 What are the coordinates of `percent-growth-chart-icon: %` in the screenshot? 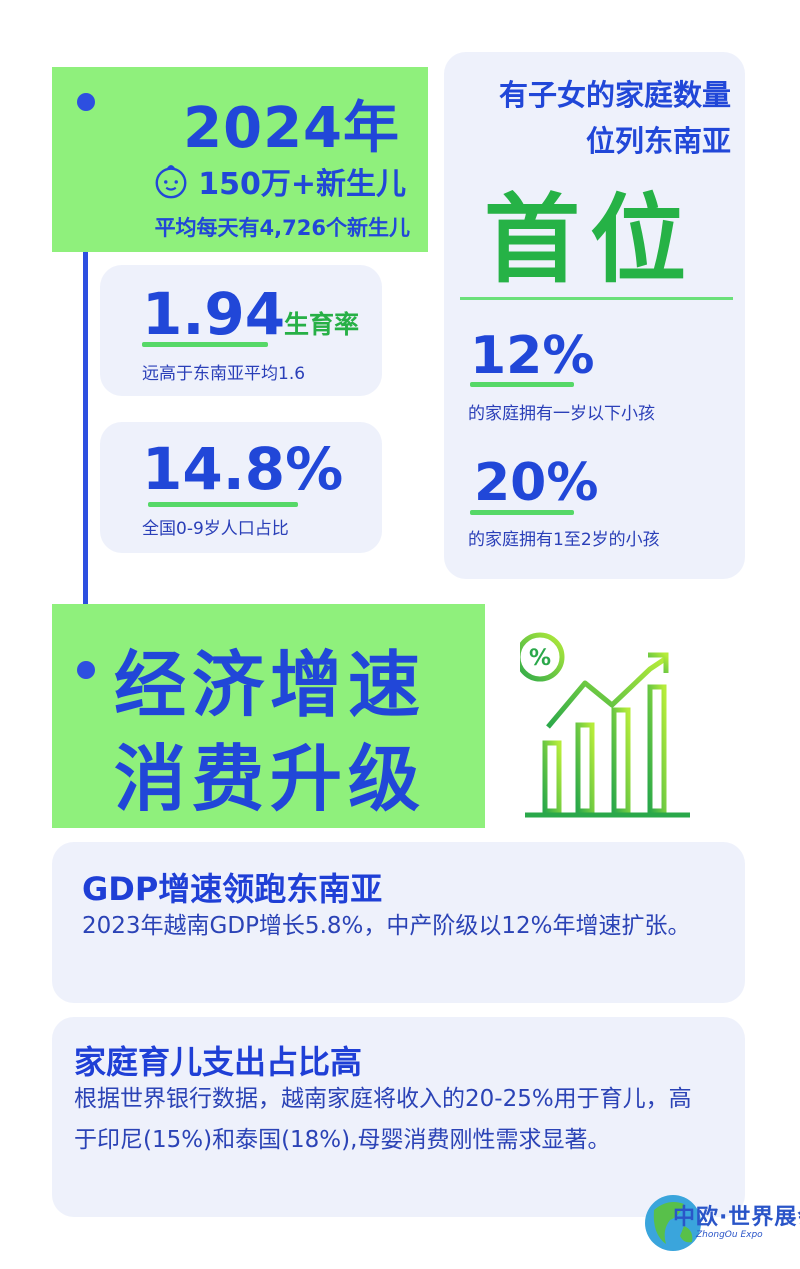 It's located at (605, 725).